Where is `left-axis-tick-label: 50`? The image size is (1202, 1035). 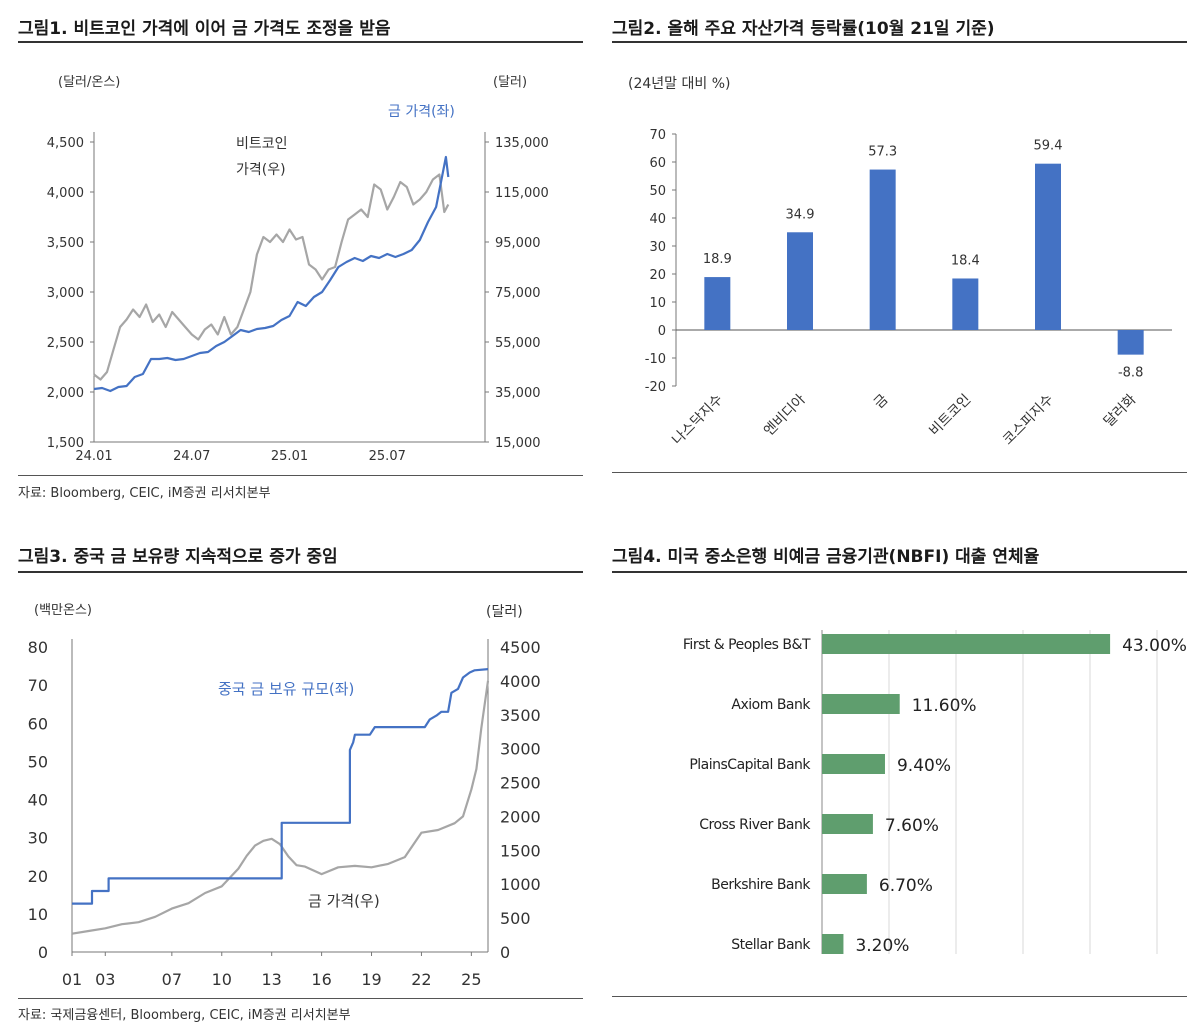
left-axis-tick-label: 50 is located at coordinates (38, 761).